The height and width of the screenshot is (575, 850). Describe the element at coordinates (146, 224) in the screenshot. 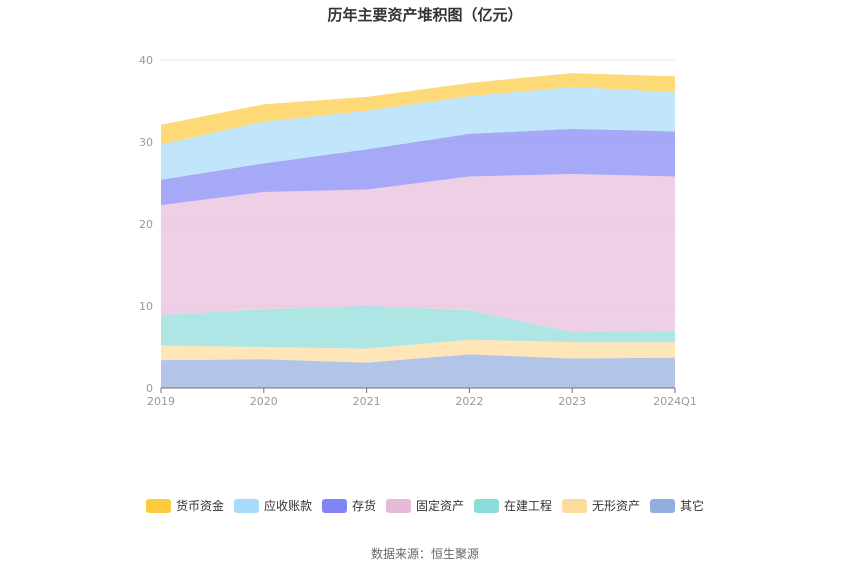

I see `y-tick-label: 20` at that location.